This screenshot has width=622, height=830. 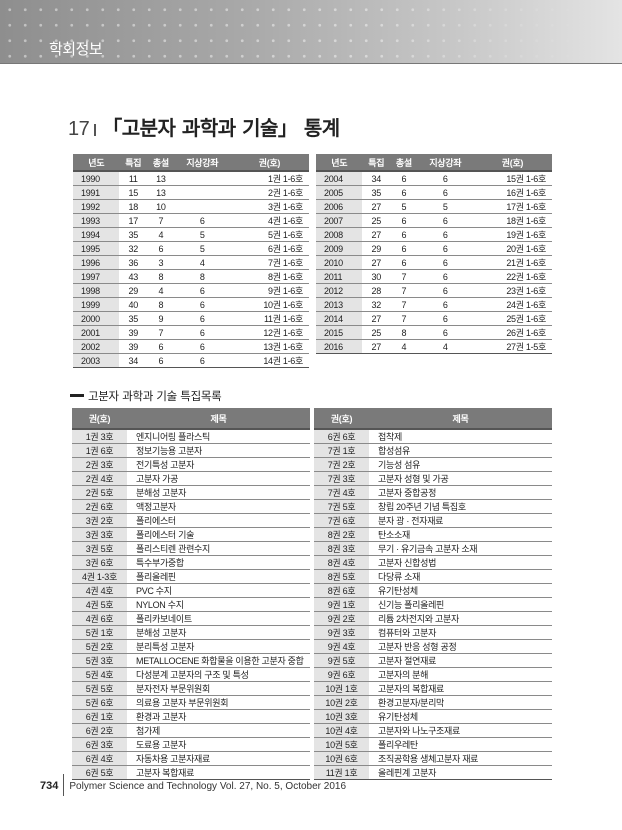 I want to click on title-cell: 고분자 신합성법, so click(x=460, y=562).